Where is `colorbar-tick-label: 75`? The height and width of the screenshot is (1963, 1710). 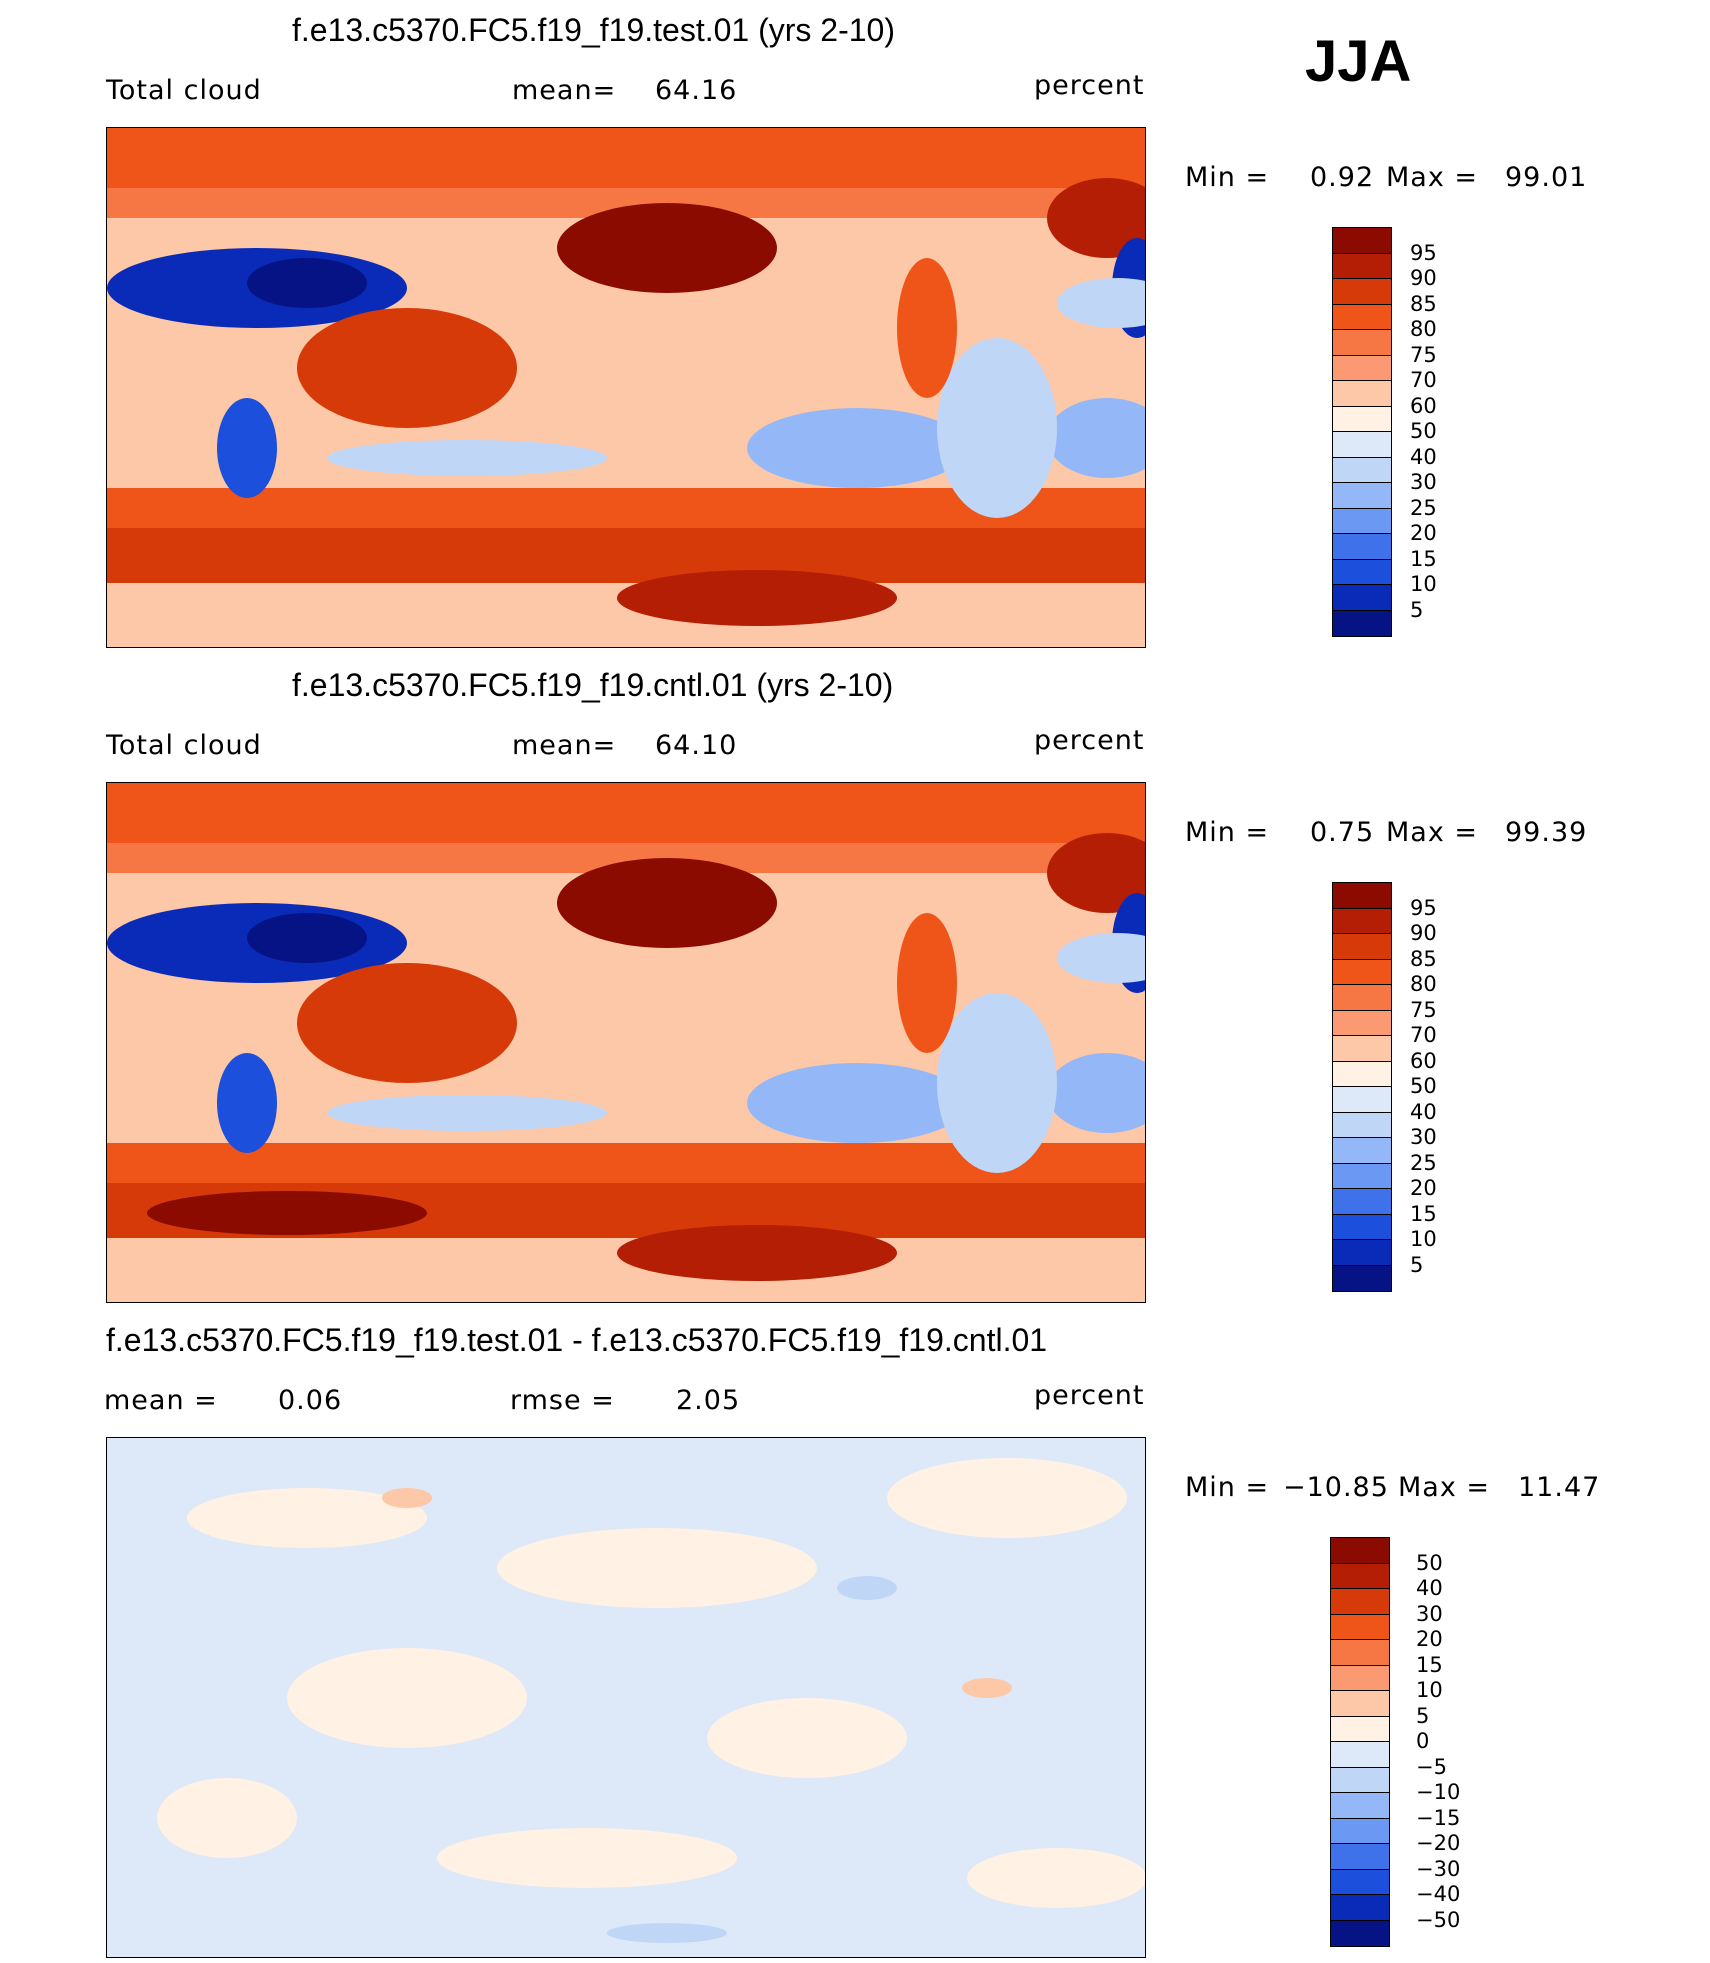 colorbar-tick-label: 75 is located at coordinates (1423, 354).